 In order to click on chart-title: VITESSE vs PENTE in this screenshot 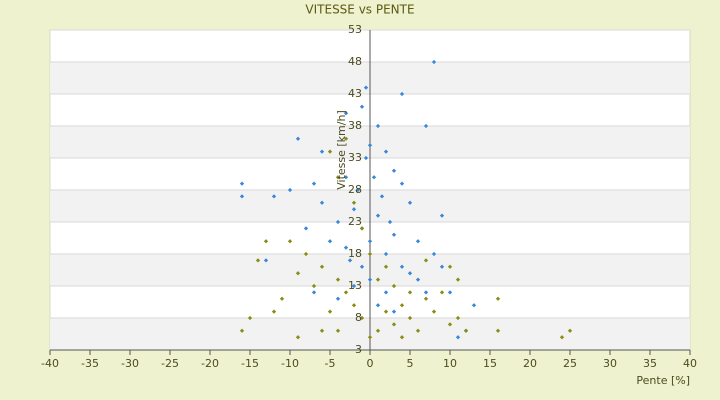, I will do `click(359, 10)`.